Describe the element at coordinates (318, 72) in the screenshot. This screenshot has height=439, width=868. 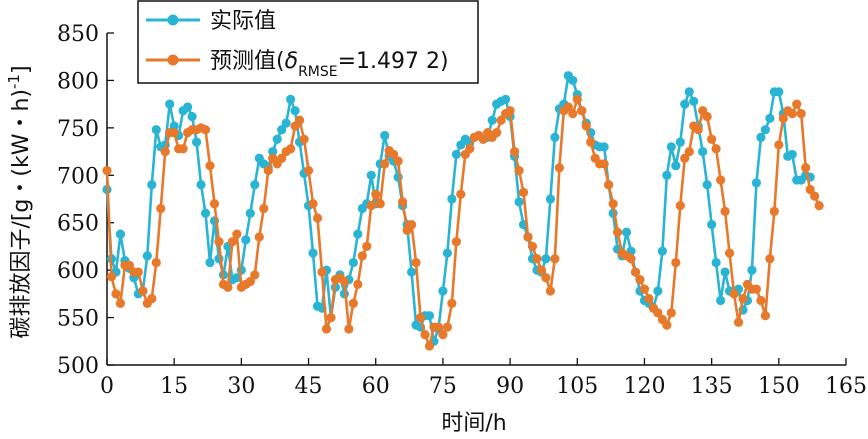
I see `legend-label-predicted-sub: RMSE` at that location.